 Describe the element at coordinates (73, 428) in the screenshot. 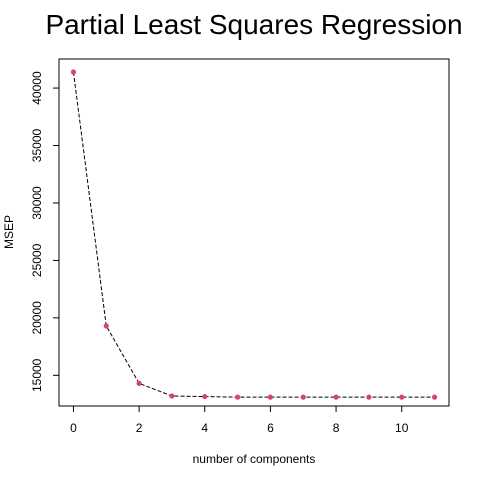

I see `x-tick-label: 0` at that location.